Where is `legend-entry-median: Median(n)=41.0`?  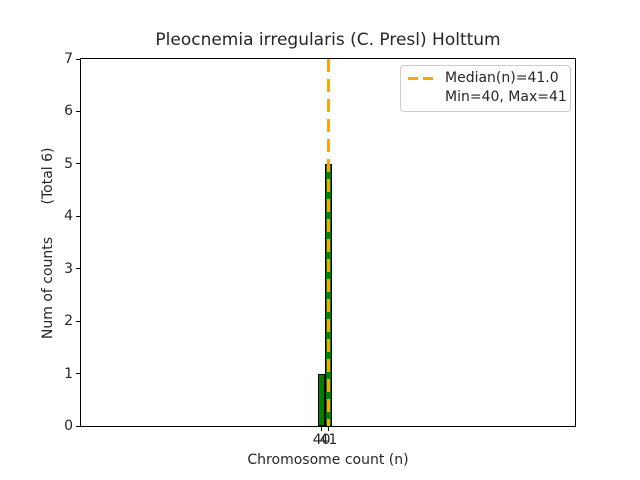
legend-entry-median: Median(n)=41.0 is located at coordinates (485, 78).